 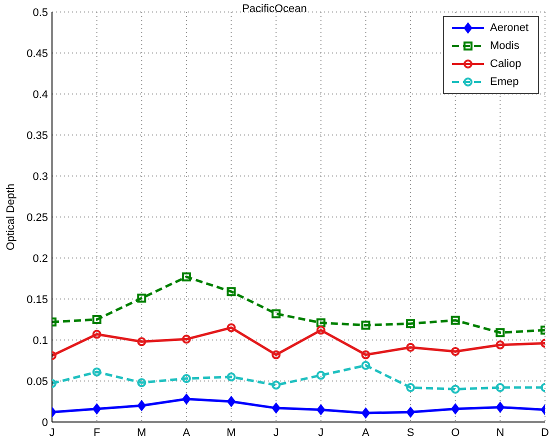 What do you see at coordinates (506, 64) in the screenshot?
I see `legend-label: Caliop` at bounding box center [506, 64].